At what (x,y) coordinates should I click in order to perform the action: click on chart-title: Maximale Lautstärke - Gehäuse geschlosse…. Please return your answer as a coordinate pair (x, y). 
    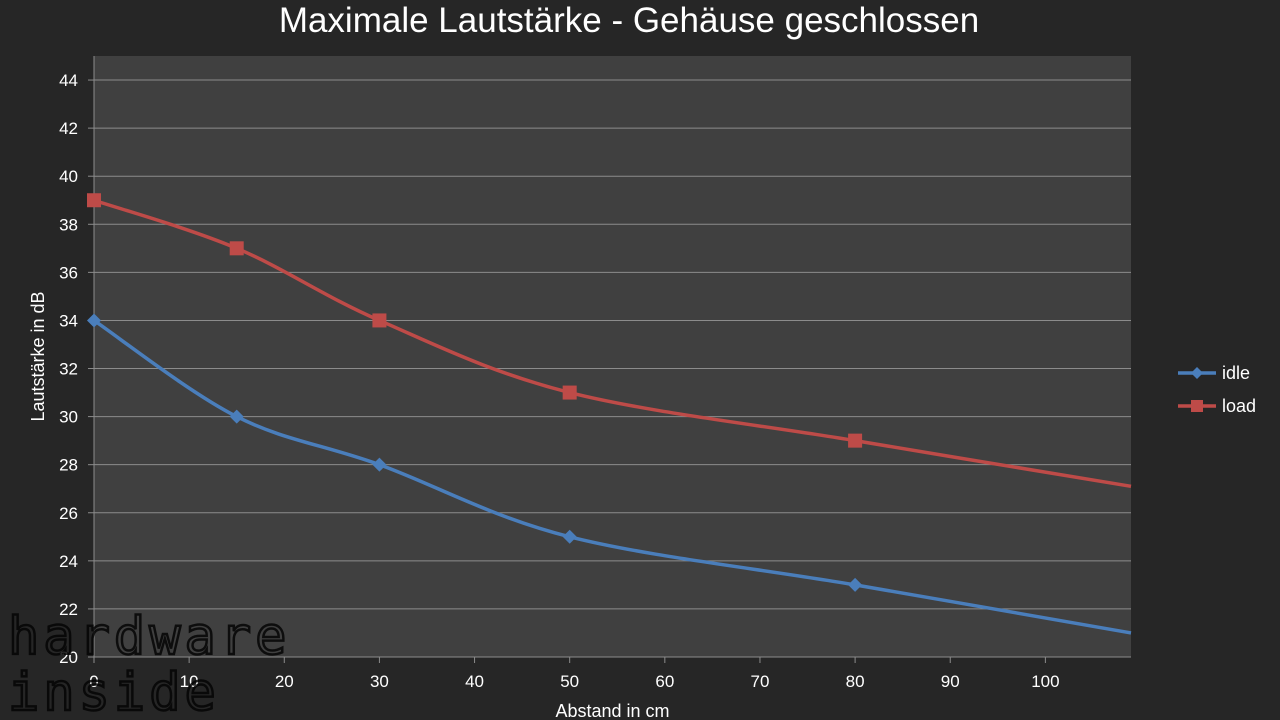
    Looking at the image, I should click on (629, 20).